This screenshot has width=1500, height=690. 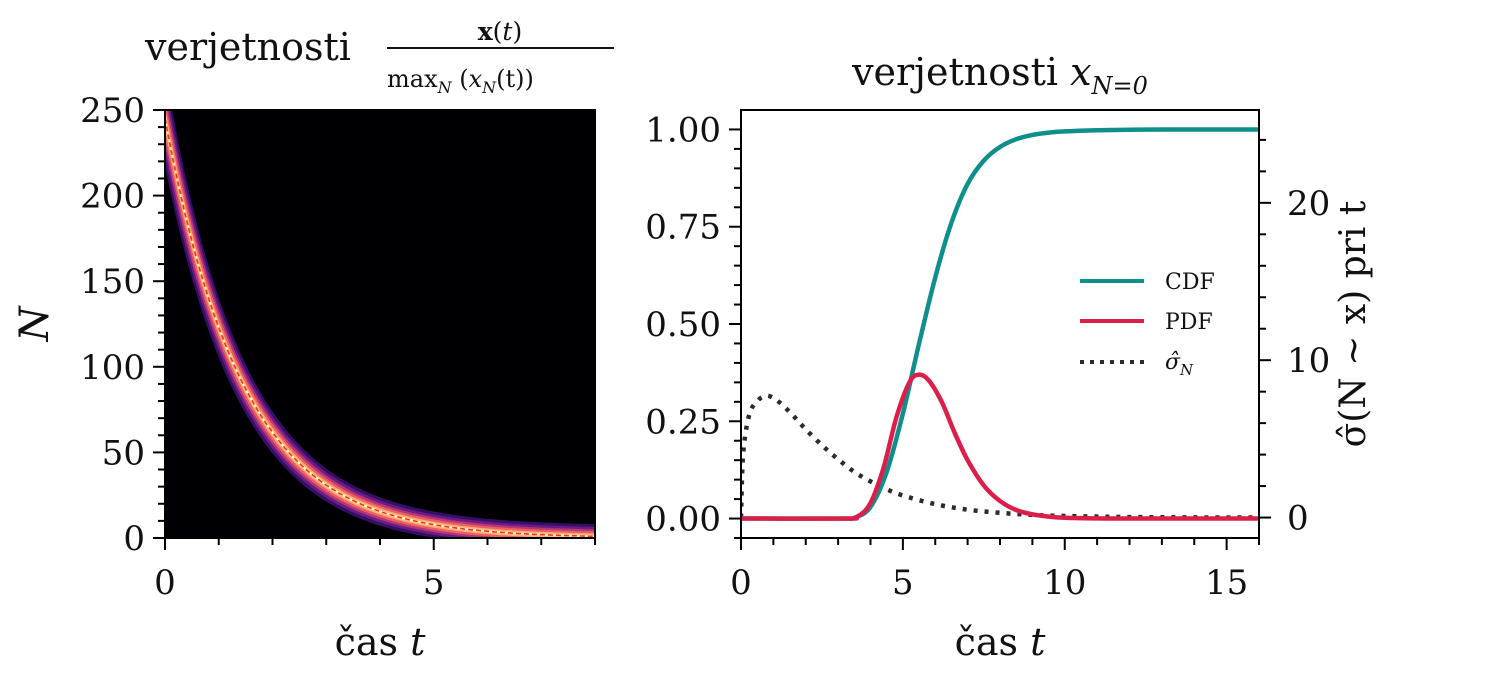 What do you see at coordinates (683, 130) in the screenshot?
I see `line-y-tick-label: 1.00` at bounding box center [683, 130].